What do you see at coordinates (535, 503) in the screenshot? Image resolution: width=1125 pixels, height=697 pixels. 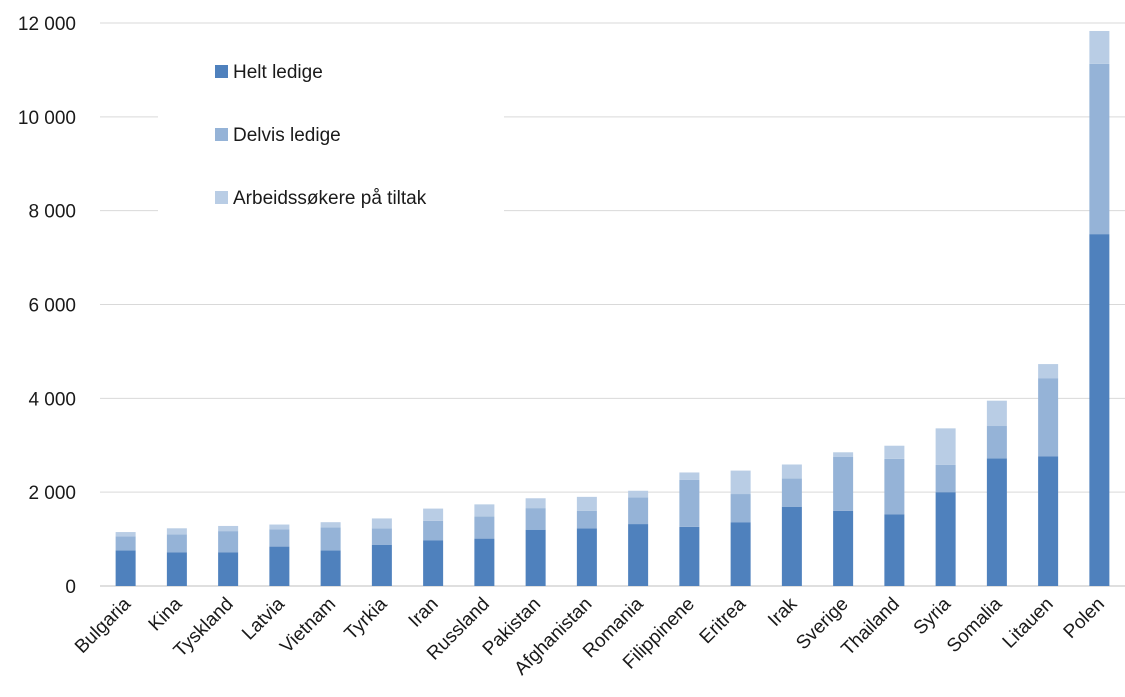 I see `bar-pakistan-arbeidssokere-pa-tiltak` at bounding box center [535, 503].